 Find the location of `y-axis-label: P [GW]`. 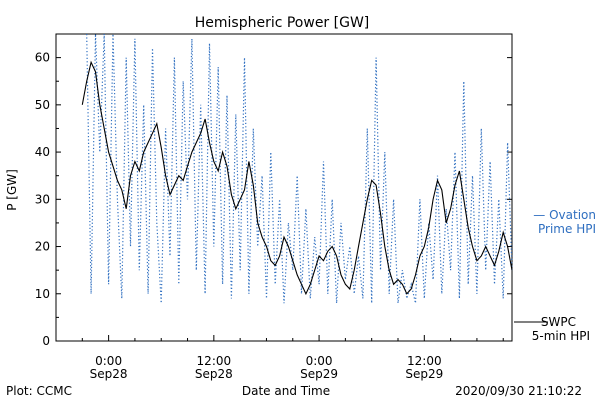

y-axis-label: P [GW] is located at coordinates (12, 190).